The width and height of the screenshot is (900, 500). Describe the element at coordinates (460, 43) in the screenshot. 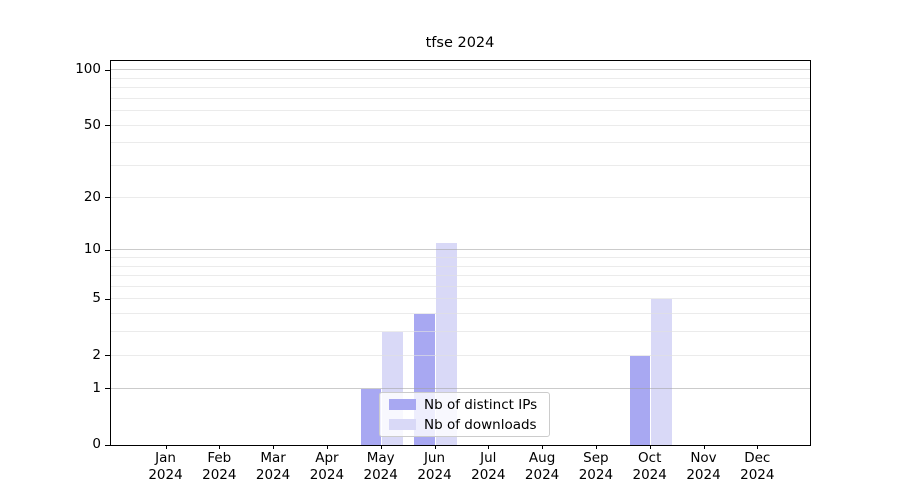

I see `chart-title: tfse 2024` at that location.